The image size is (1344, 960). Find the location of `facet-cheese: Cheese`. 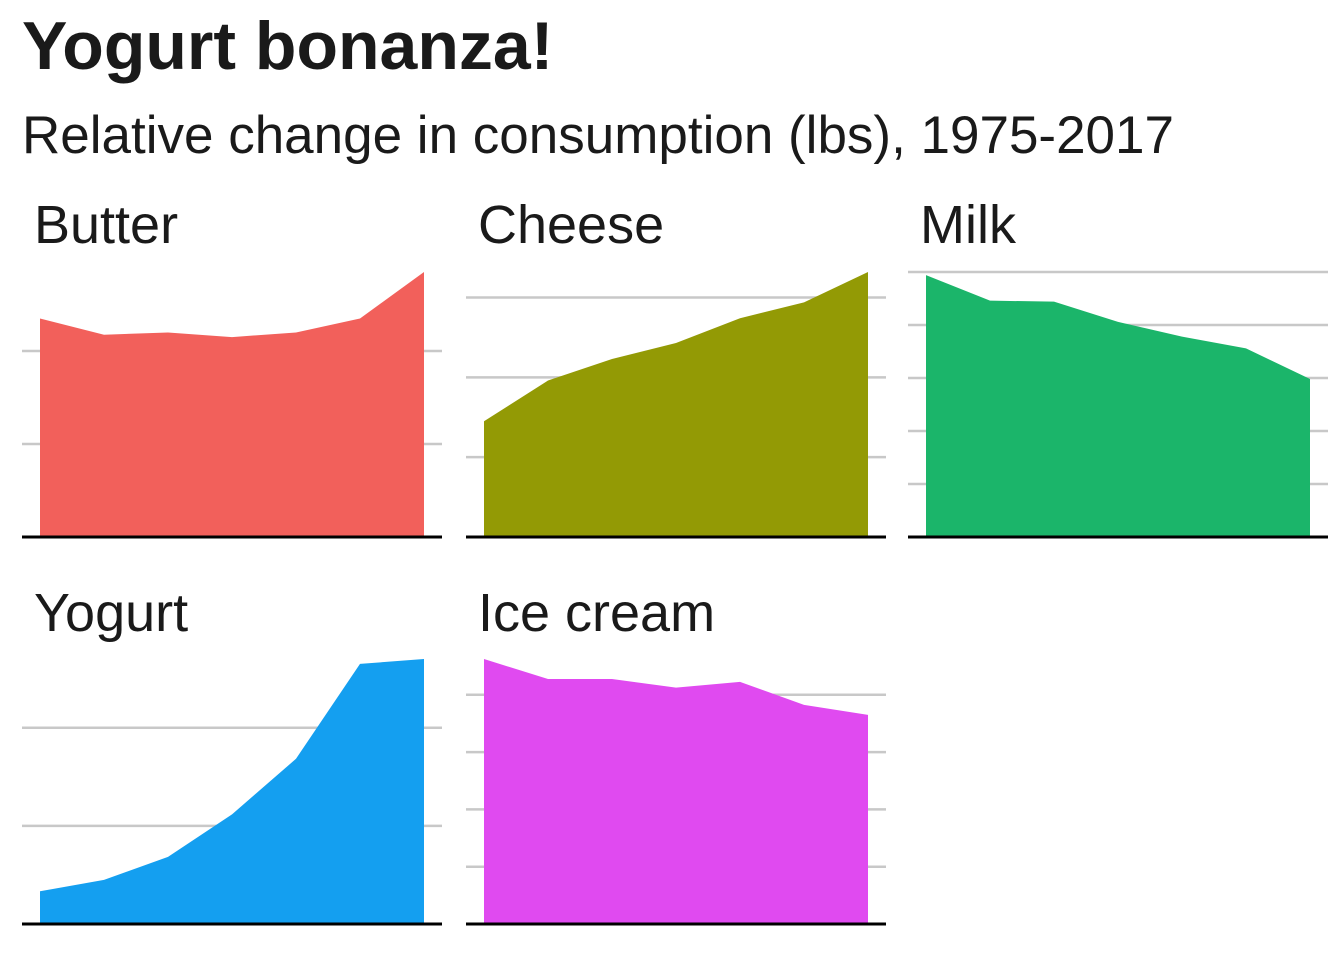

facet-cheese: Cheese is located at coordinates (676, 367).